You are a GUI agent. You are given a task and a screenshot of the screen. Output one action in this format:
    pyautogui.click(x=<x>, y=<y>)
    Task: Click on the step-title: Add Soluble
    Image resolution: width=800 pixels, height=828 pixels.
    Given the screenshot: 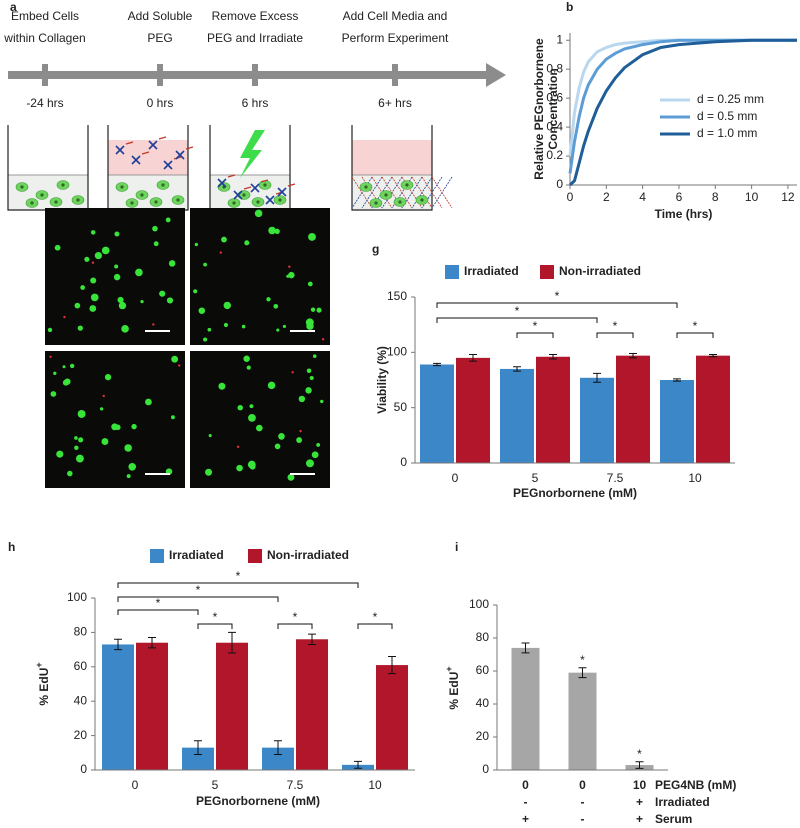 What is the action you would take?
    pyautogui.click(x=160, y=16)
    